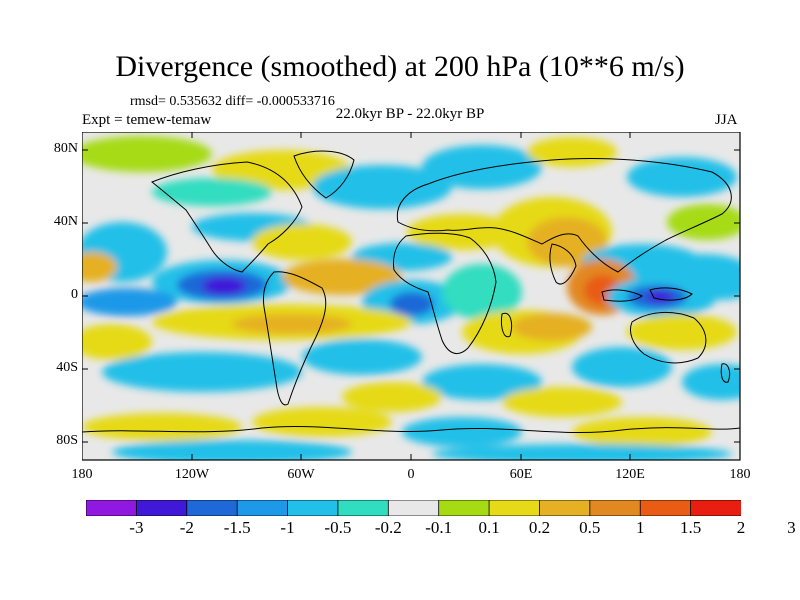  What do you see at coordinates (192, 474) in the screenshot?
I see `lon-label-120w: 120W` at bounding box center [192, 474].